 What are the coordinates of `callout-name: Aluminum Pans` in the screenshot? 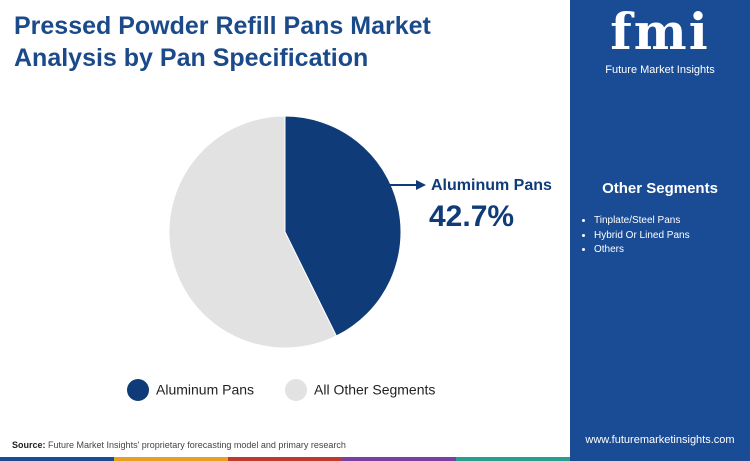 It's located at (491, 185).